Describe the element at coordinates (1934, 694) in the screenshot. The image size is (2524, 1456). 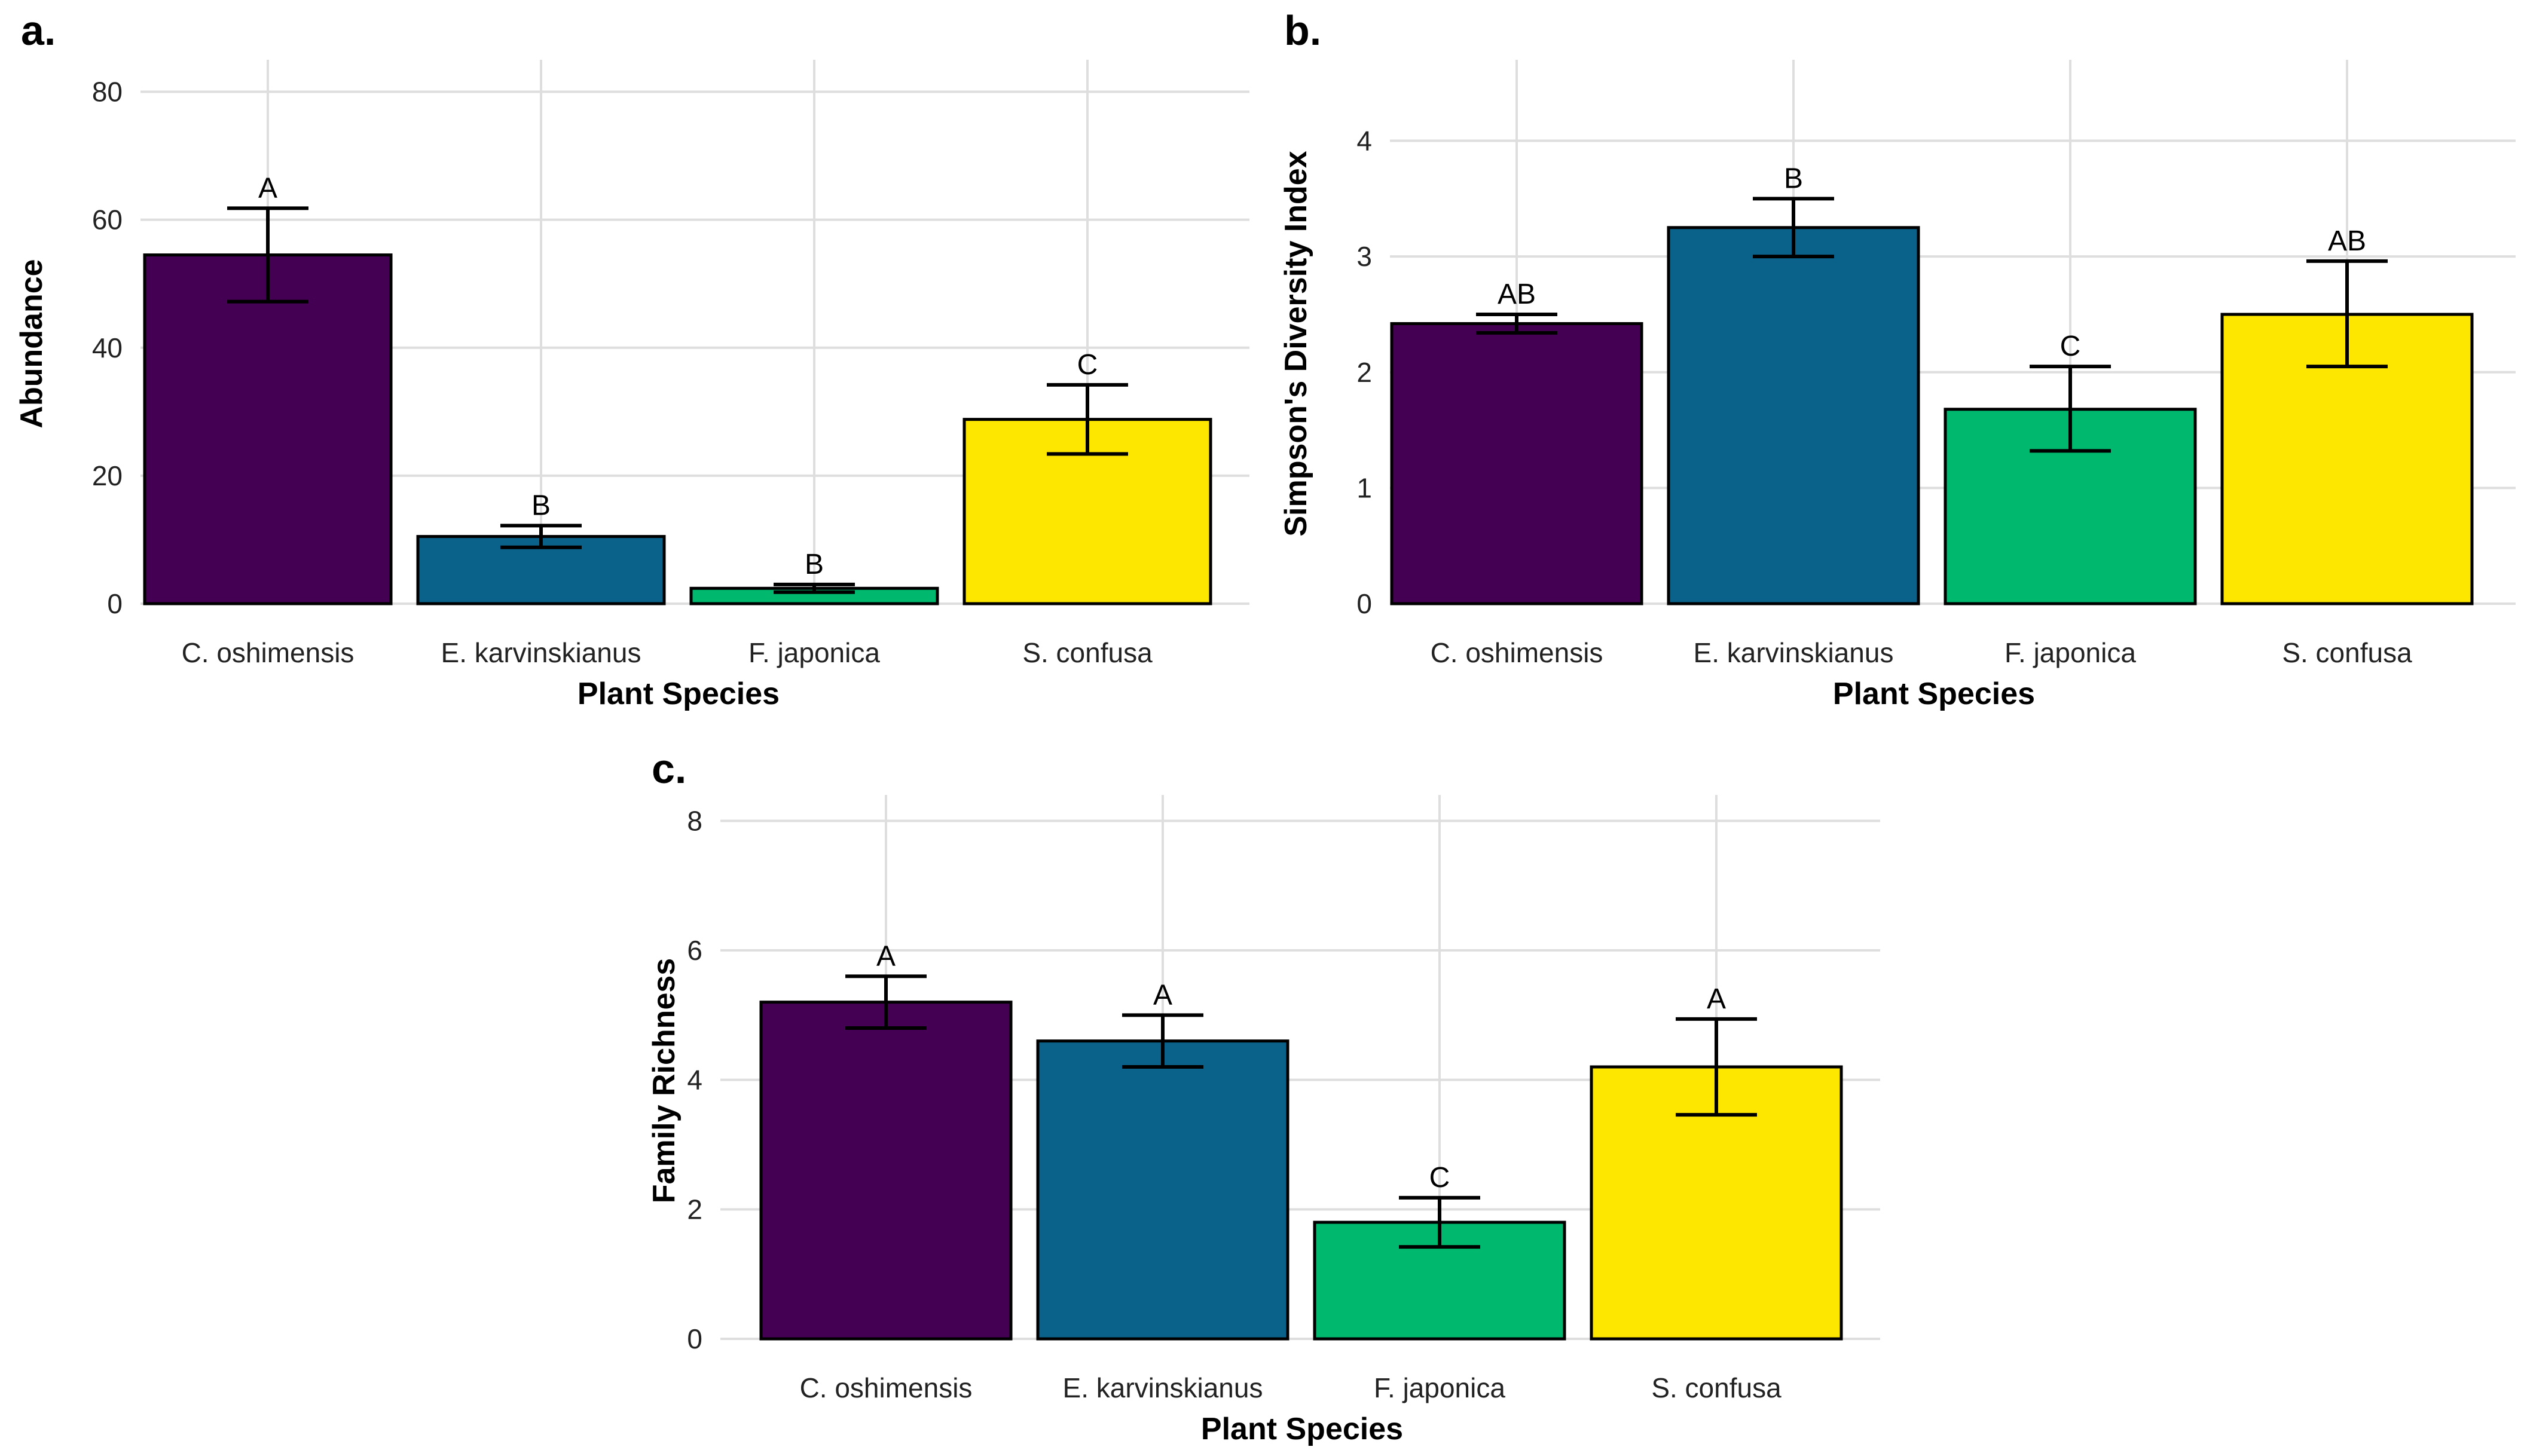
I see `panel-b-x-axis-title: Plant Species` at that location.